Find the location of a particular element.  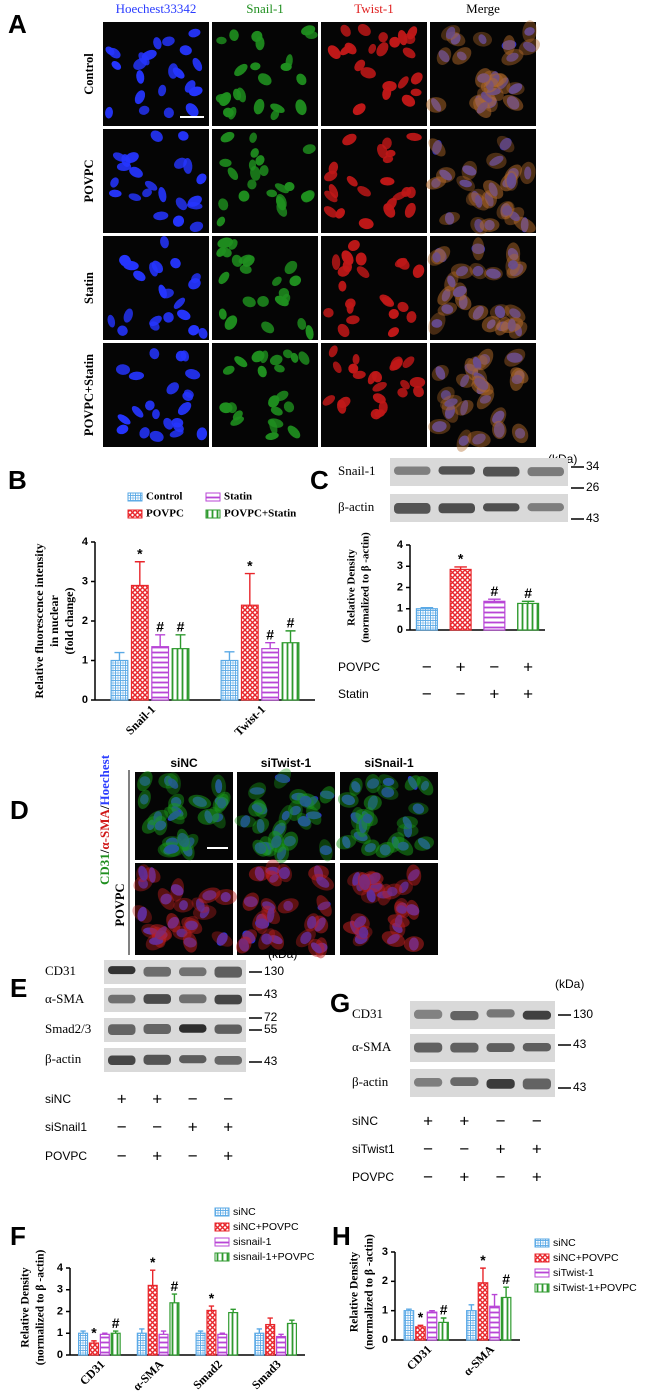

blot-row-label: α-SMA is located at coordinates (65, 998).